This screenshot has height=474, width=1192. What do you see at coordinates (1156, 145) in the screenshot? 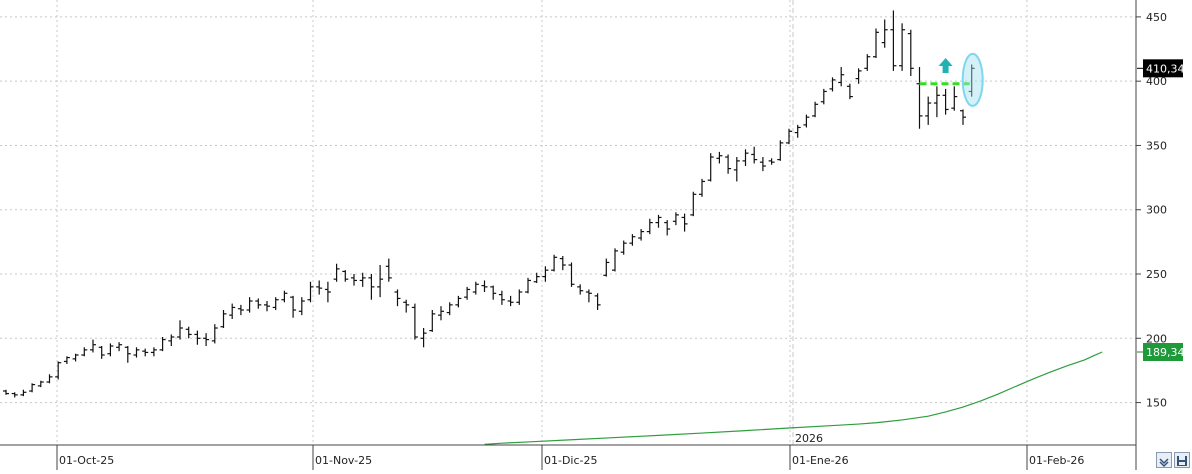
I see `y-tick-label: 350` at bounding box center [1156, 145].